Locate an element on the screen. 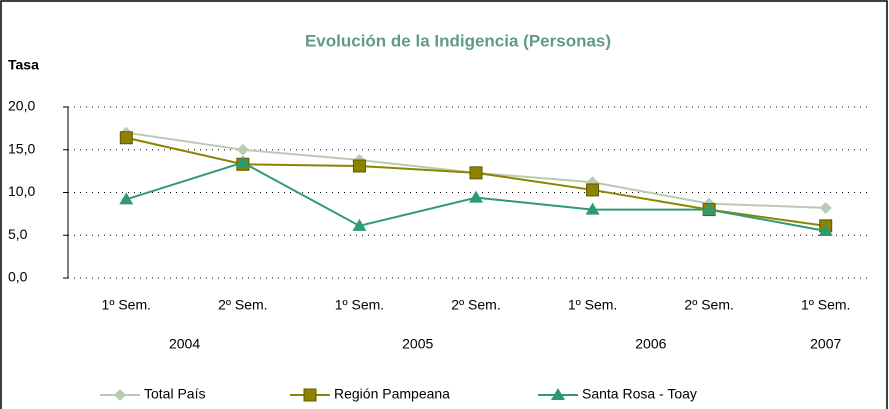  legend-label: Total País is located at coordinates (174, 394).